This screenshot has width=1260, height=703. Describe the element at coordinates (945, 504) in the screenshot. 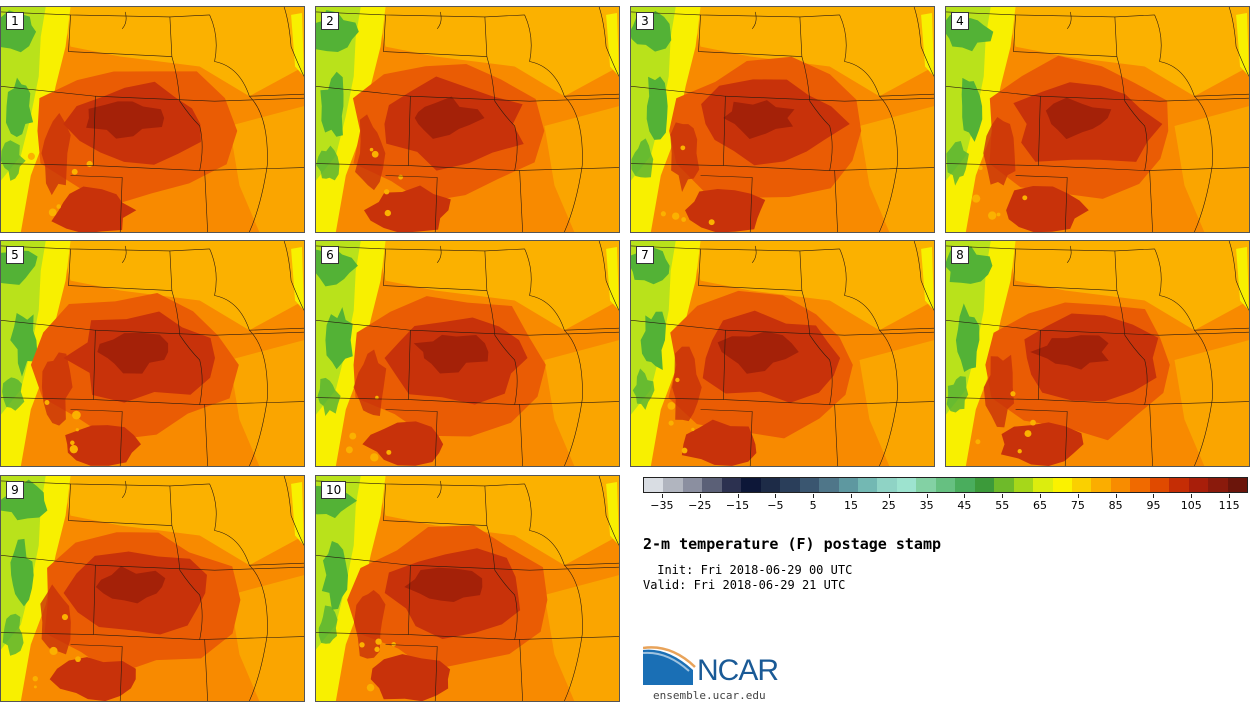

I see `colorbar-ticks: −35 −25 −15 −5 5 15 25 35 45 55 65 75 85 95 105 115` at that location.